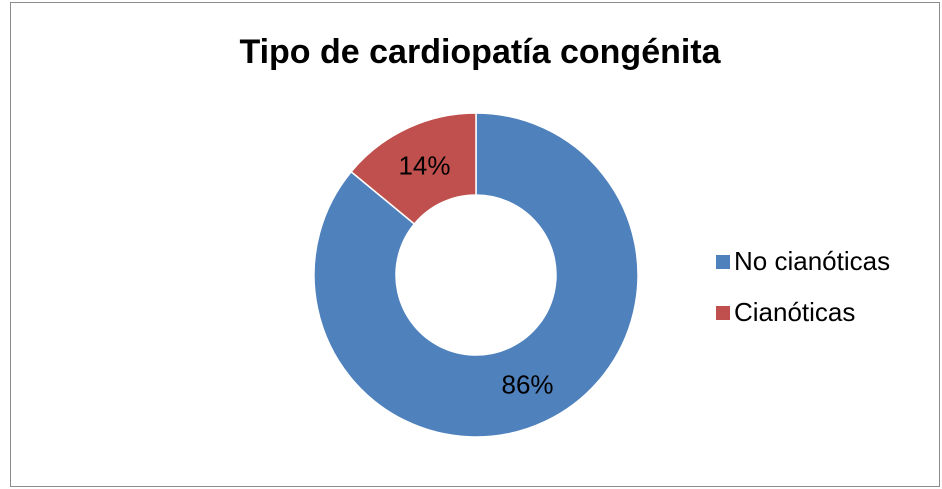 The image size is (942, 489). I want to click on legend-label: No cianóticas, so click(812, 261).